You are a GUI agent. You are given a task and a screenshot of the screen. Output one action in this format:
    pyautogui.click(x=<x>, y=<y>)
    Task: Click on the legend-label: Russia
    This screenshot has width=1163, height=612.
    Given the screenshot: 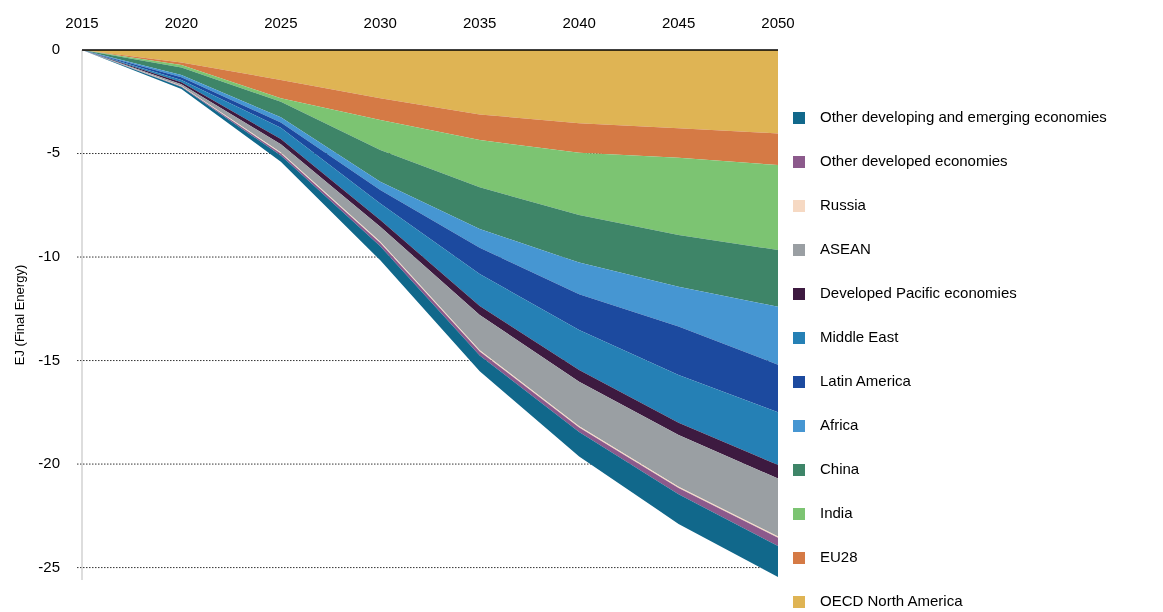 What is the action you would take?
    pyautogui.click(x=843, y=204)
    